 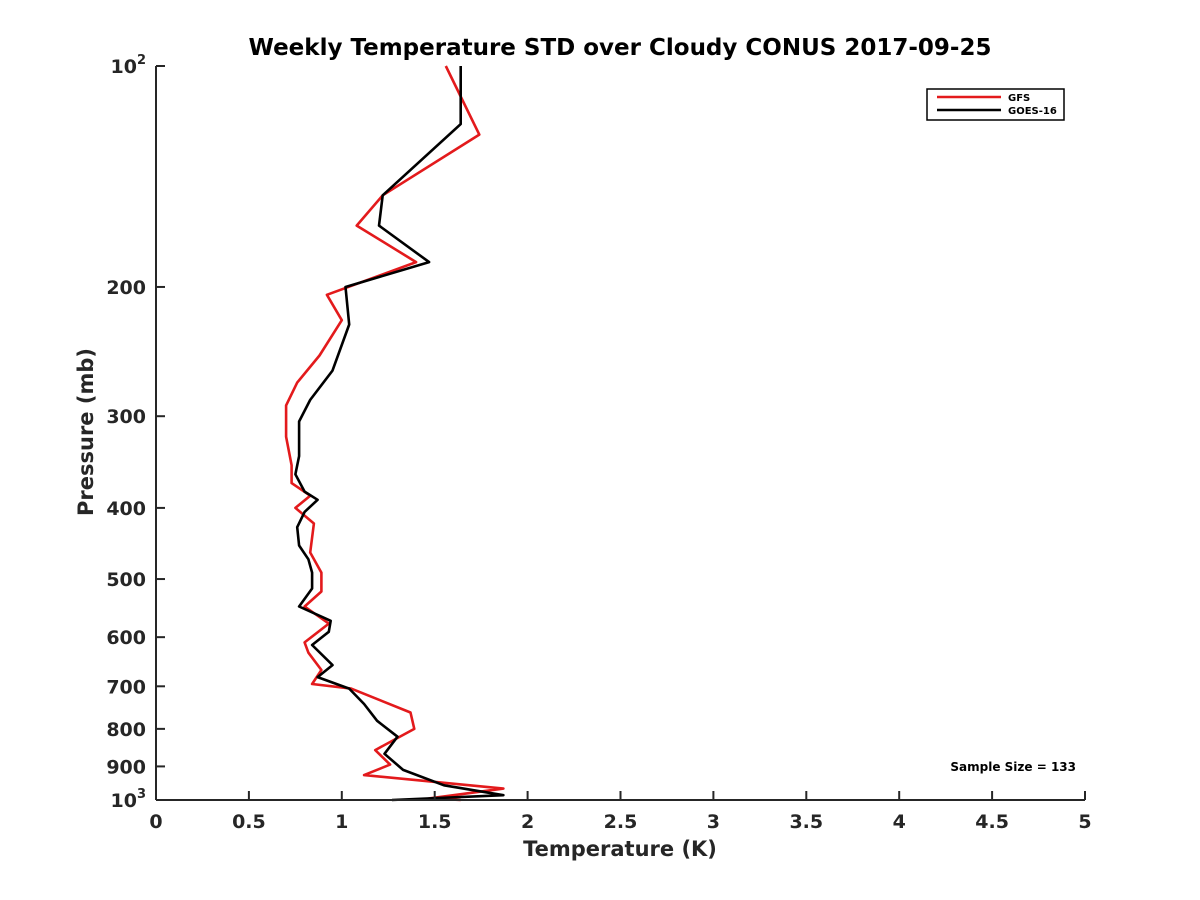 What do you see at coordinates (1084, 822) in the screenshot?
I see `x-tick-label: 5` at bounding box center [1084, 822].